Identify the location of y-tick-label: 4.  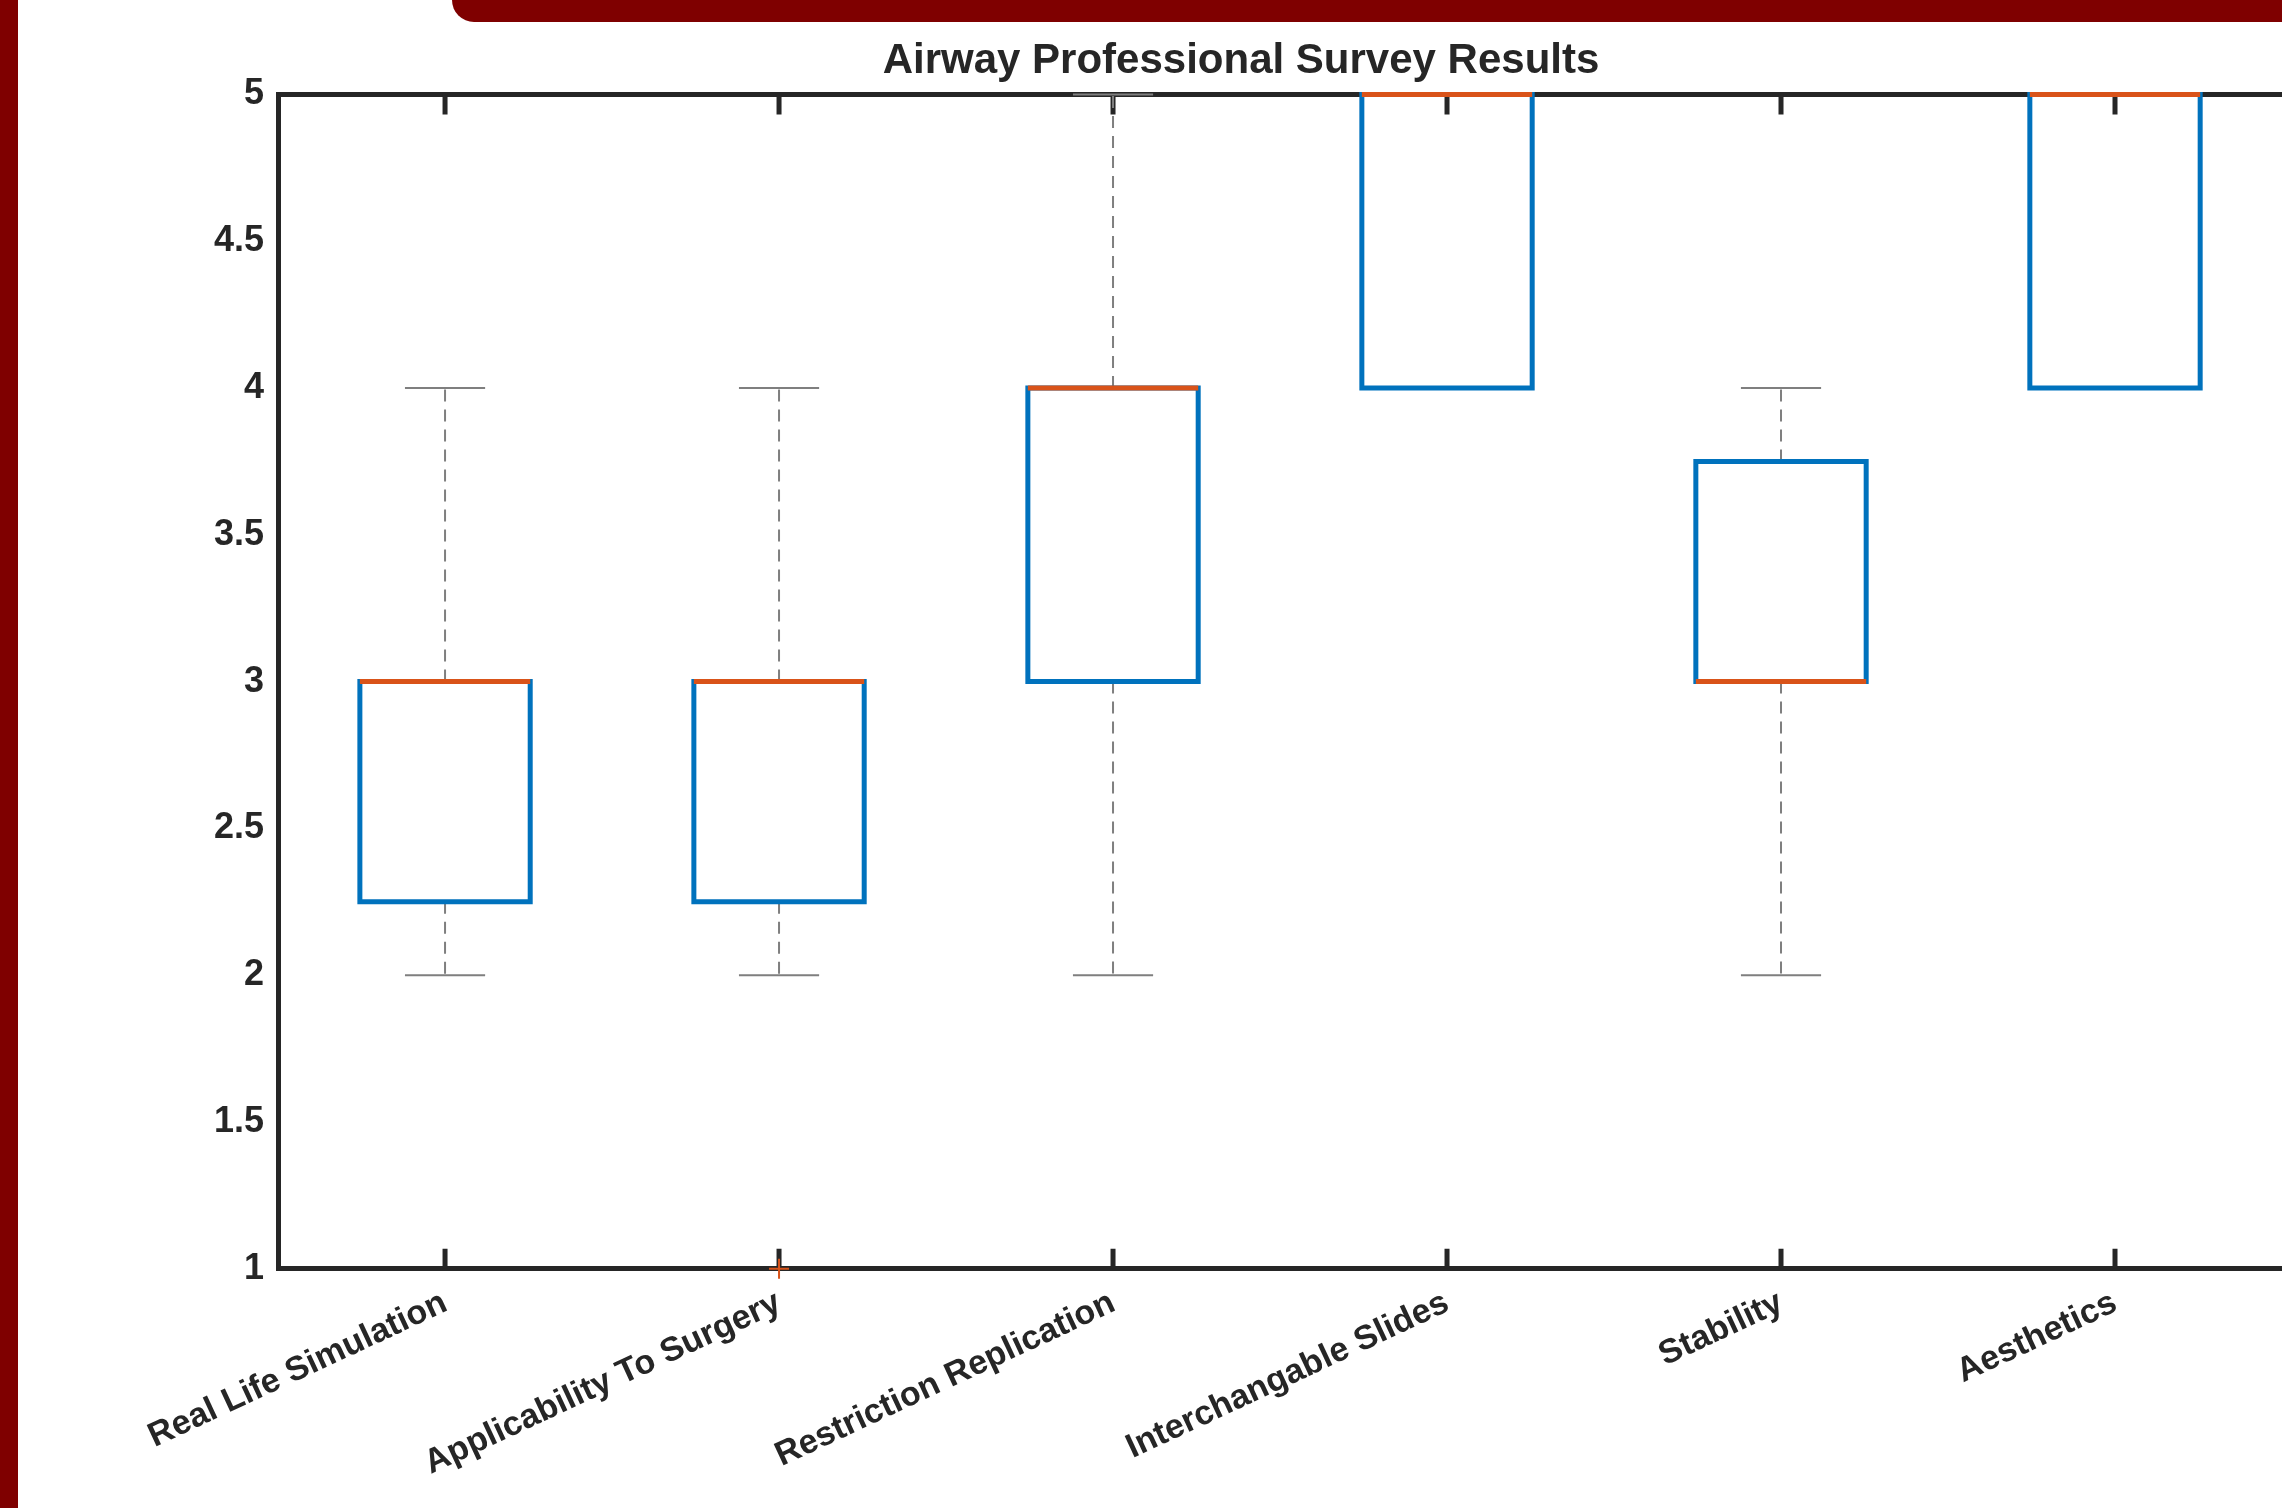
(254, 385).